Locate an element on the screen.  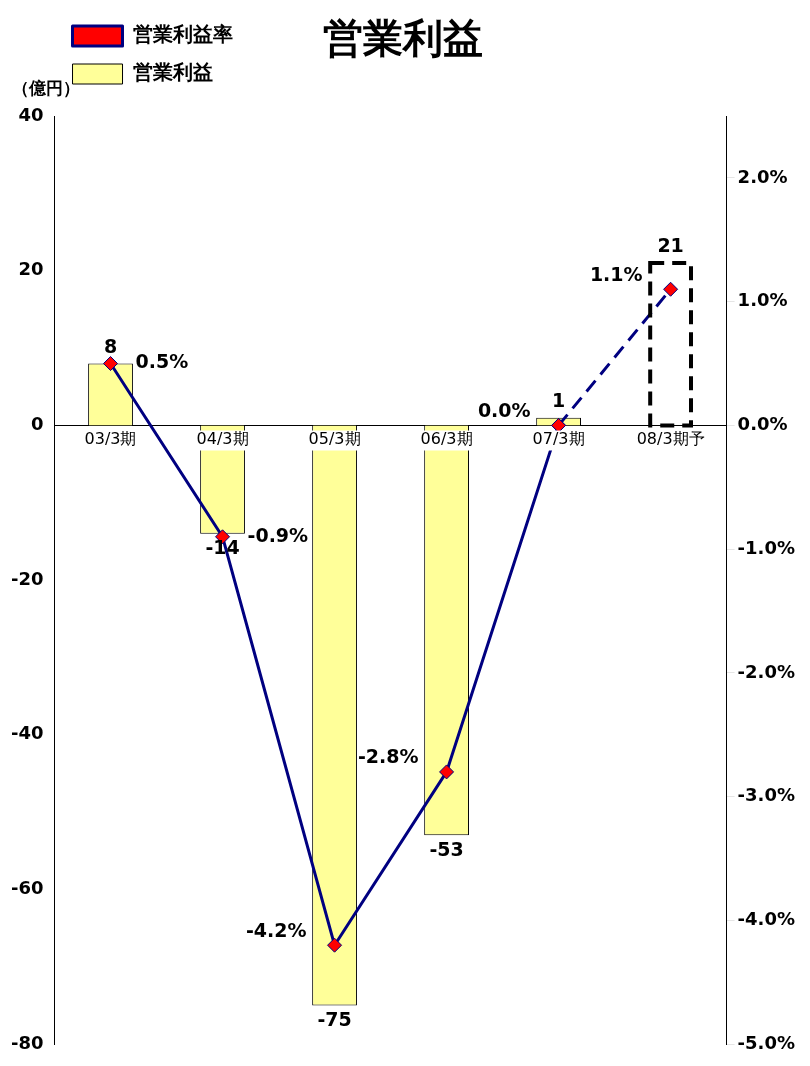
x-tick-label: 04/3期 is located at coordinates (222, 438).